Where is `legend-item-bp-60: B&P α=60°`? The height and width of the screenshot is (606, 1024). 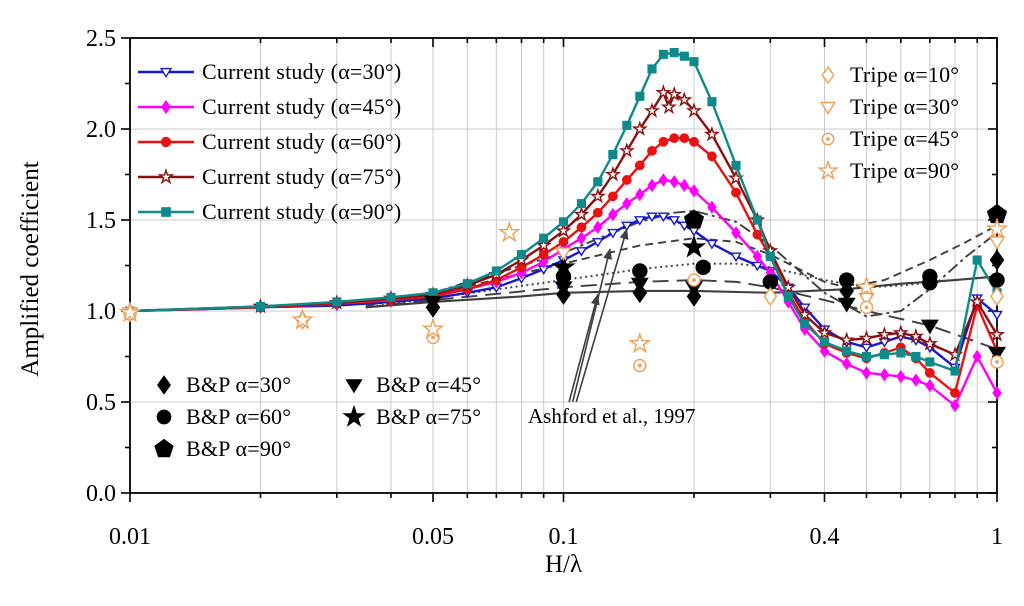
legend-item-bp-60: B&P α=60° is located at coordinates (247, 417).